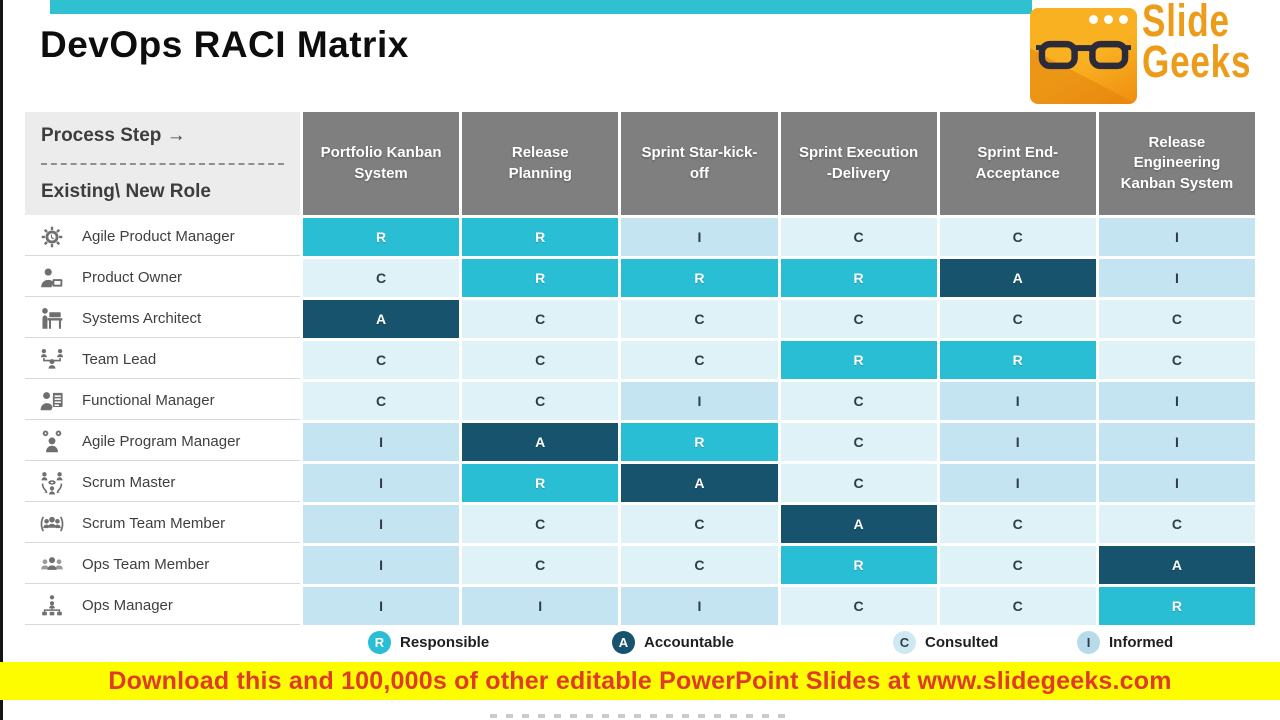 The width and height of the screenshot is (1280, 720). What do you see at coordinates (162, 164) in the screenshot?
I see `corner-divider` at bounding box center [162, 164].